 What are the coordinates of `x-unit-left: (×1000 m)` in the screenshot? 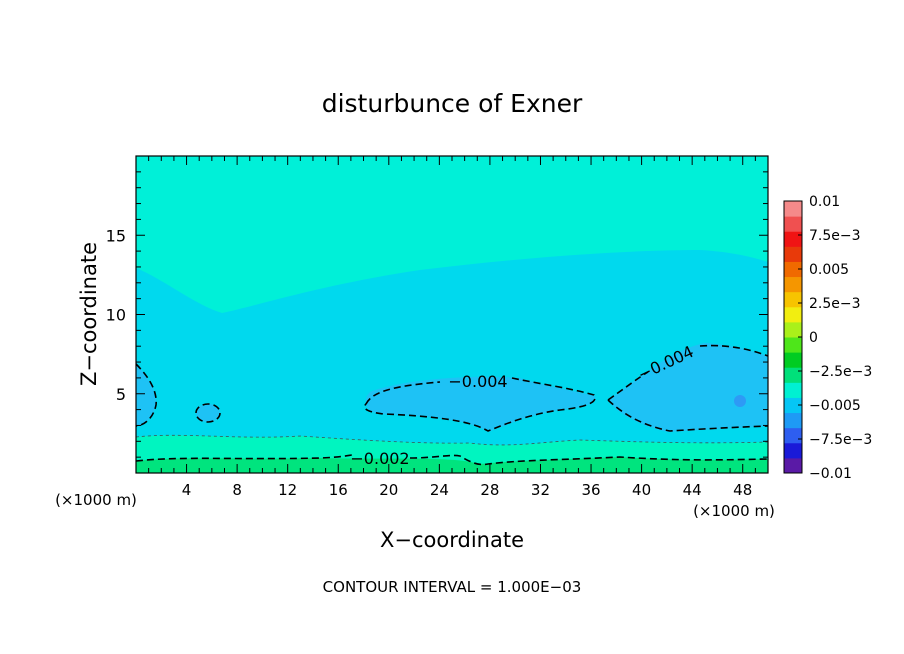 It's located at (96, 500).